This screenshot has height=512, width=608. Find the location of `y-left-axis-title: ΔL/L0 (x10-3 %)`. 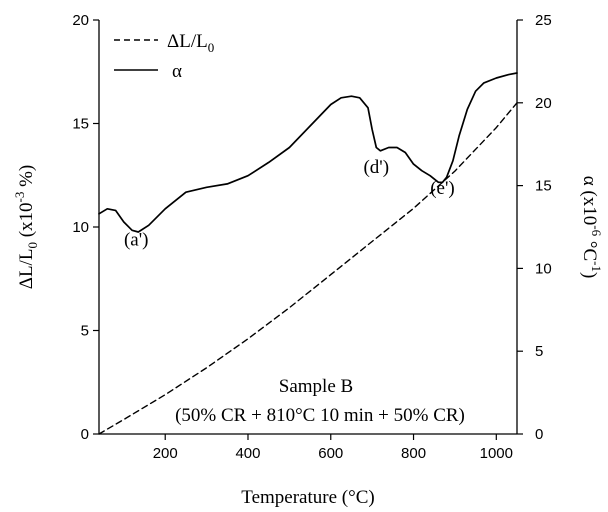

y-left-axis-title: ΔL/L0 (x10-3 %) is located at coordinates (26, 227).